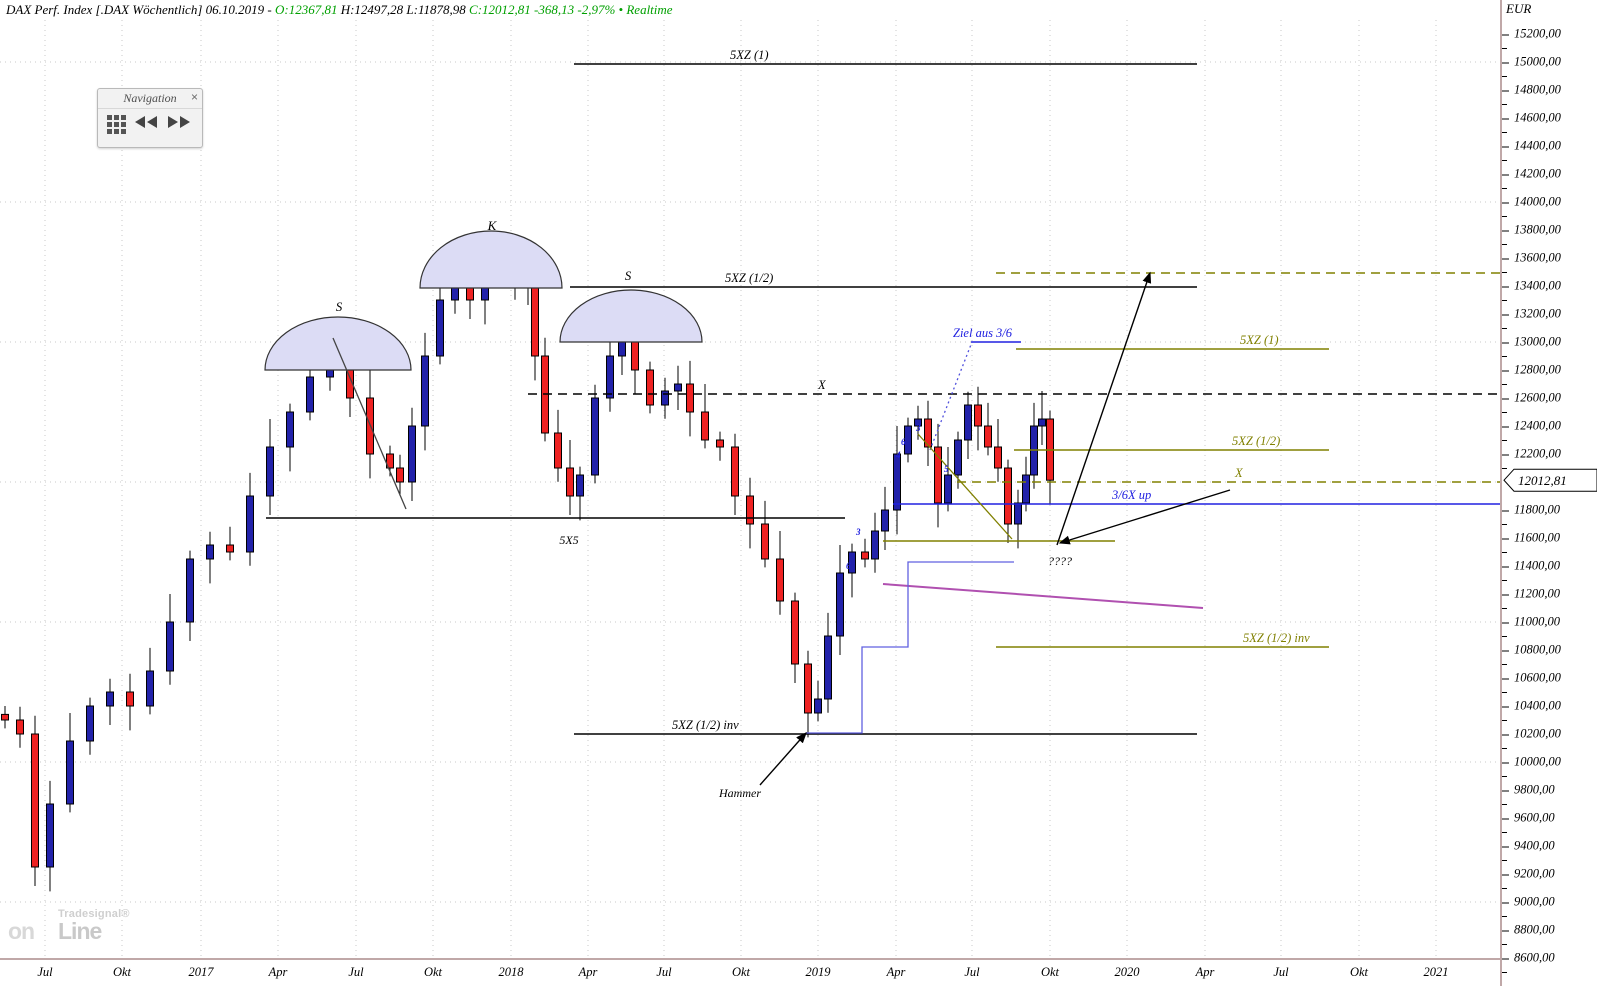 Image resolution: width=1597 pixels, height=986 pixels. What do you see at coordinates (1531, 146) in the screenshot?
I see `price-tick: 14400,00` at bounding box center [1531, 146].